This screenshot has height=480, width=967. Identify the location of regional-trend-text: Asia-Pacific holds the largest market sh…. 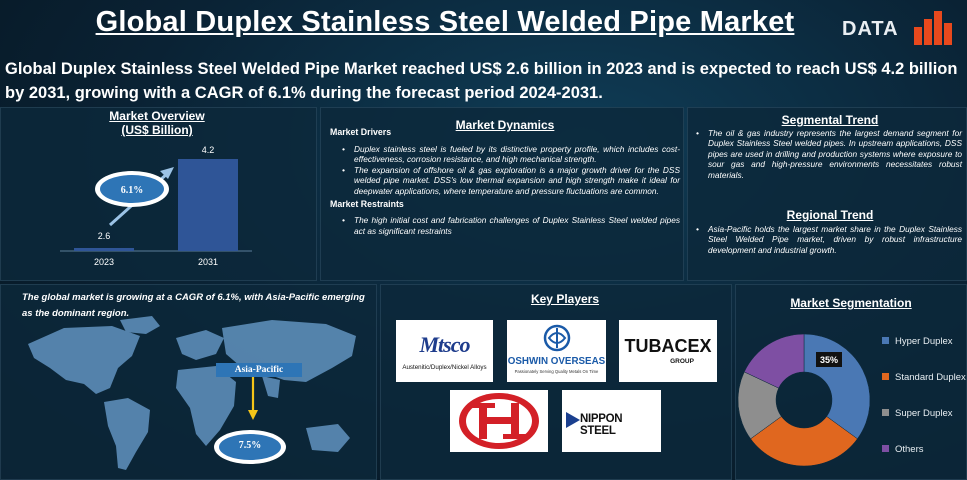
(828, 239).